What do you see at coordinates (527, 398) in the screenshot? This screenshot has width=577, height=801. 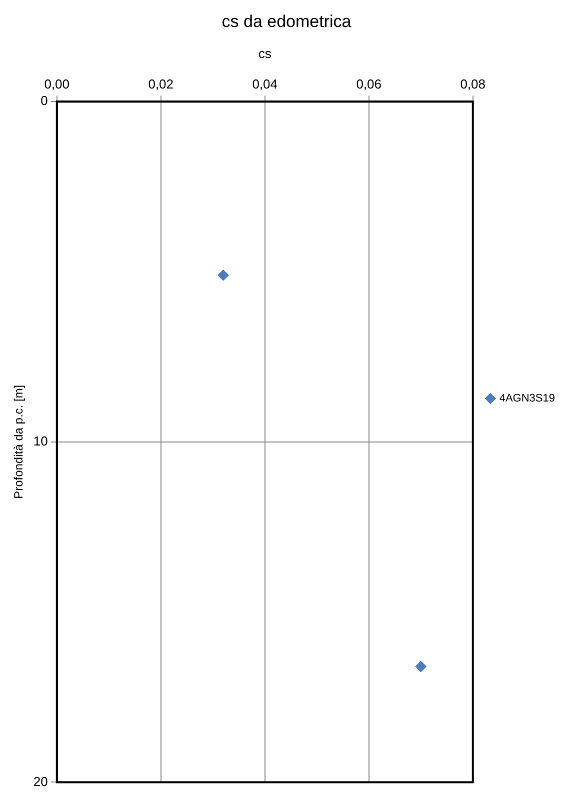 I see `legend-label: 4AGN3S19` at bounding box center [527, 398].